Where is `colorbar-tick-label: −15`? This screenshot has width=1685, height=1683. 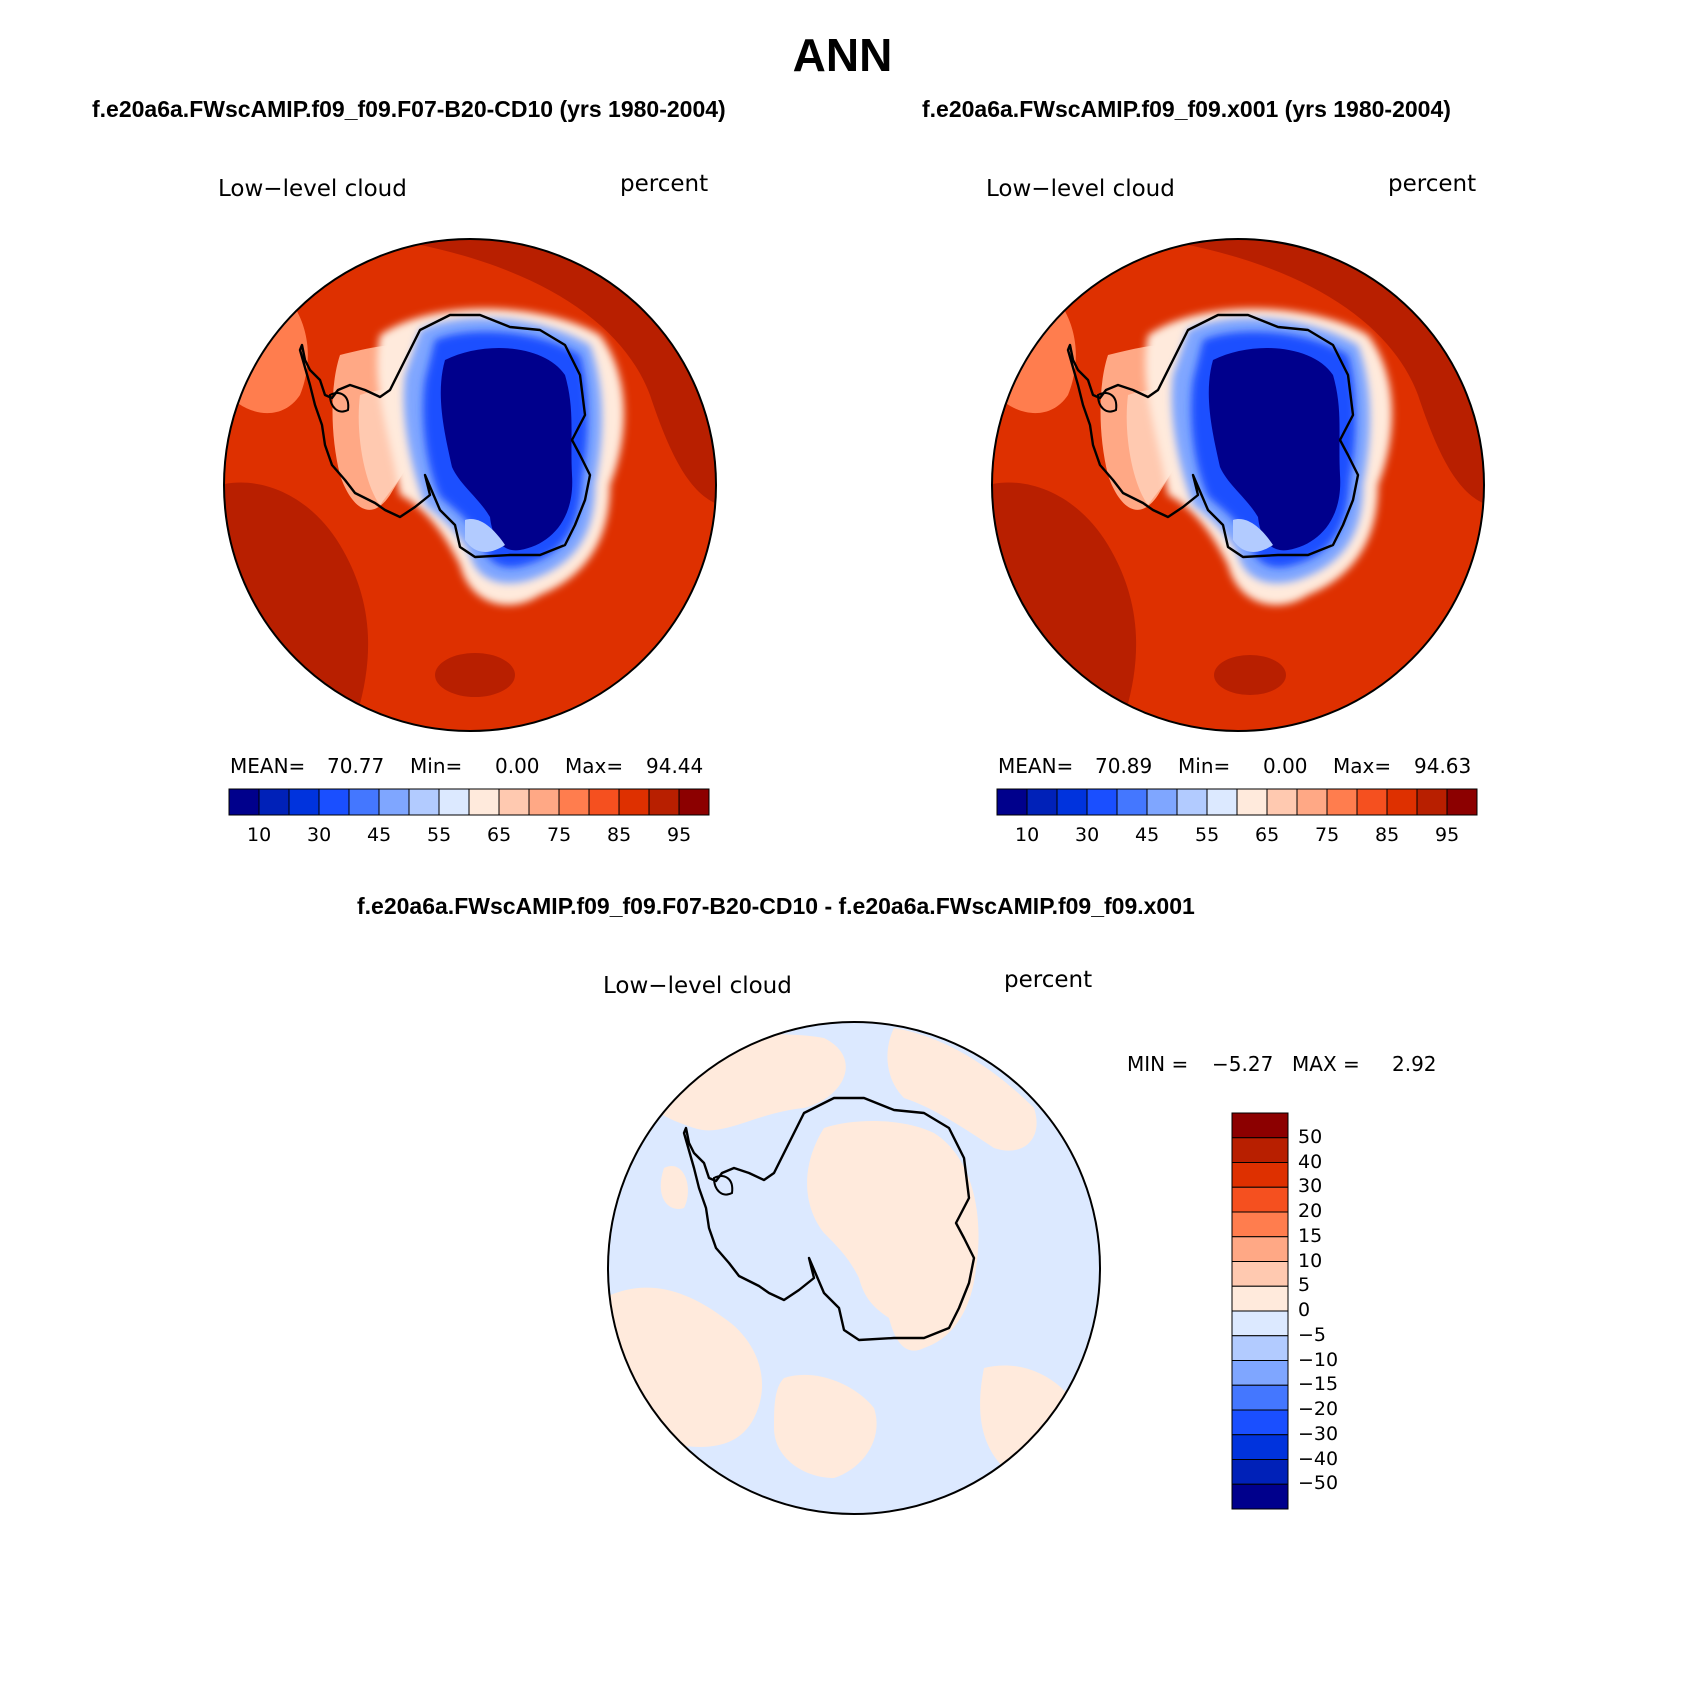 colorbar-tick-label: −15 is located at coordinates (1318, 1384).